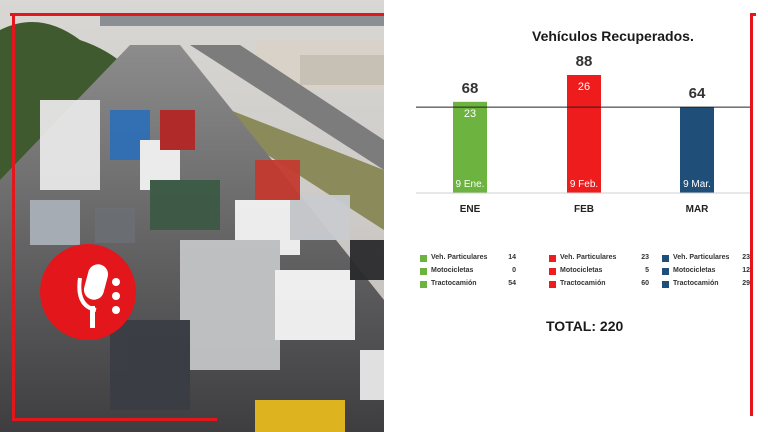  I want to click on category-tick-label: ENE, so click(470, 209).